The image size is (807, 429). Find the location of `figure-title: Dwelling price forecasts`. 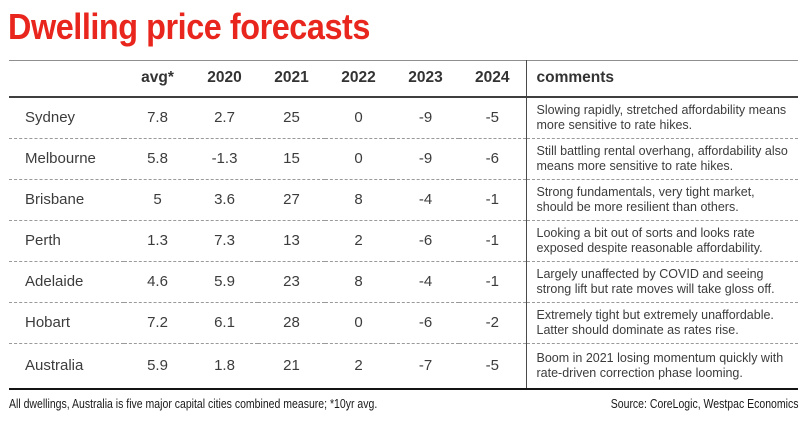

figure-title: Dwelling price forecasts is located at coordinates (189, 26).